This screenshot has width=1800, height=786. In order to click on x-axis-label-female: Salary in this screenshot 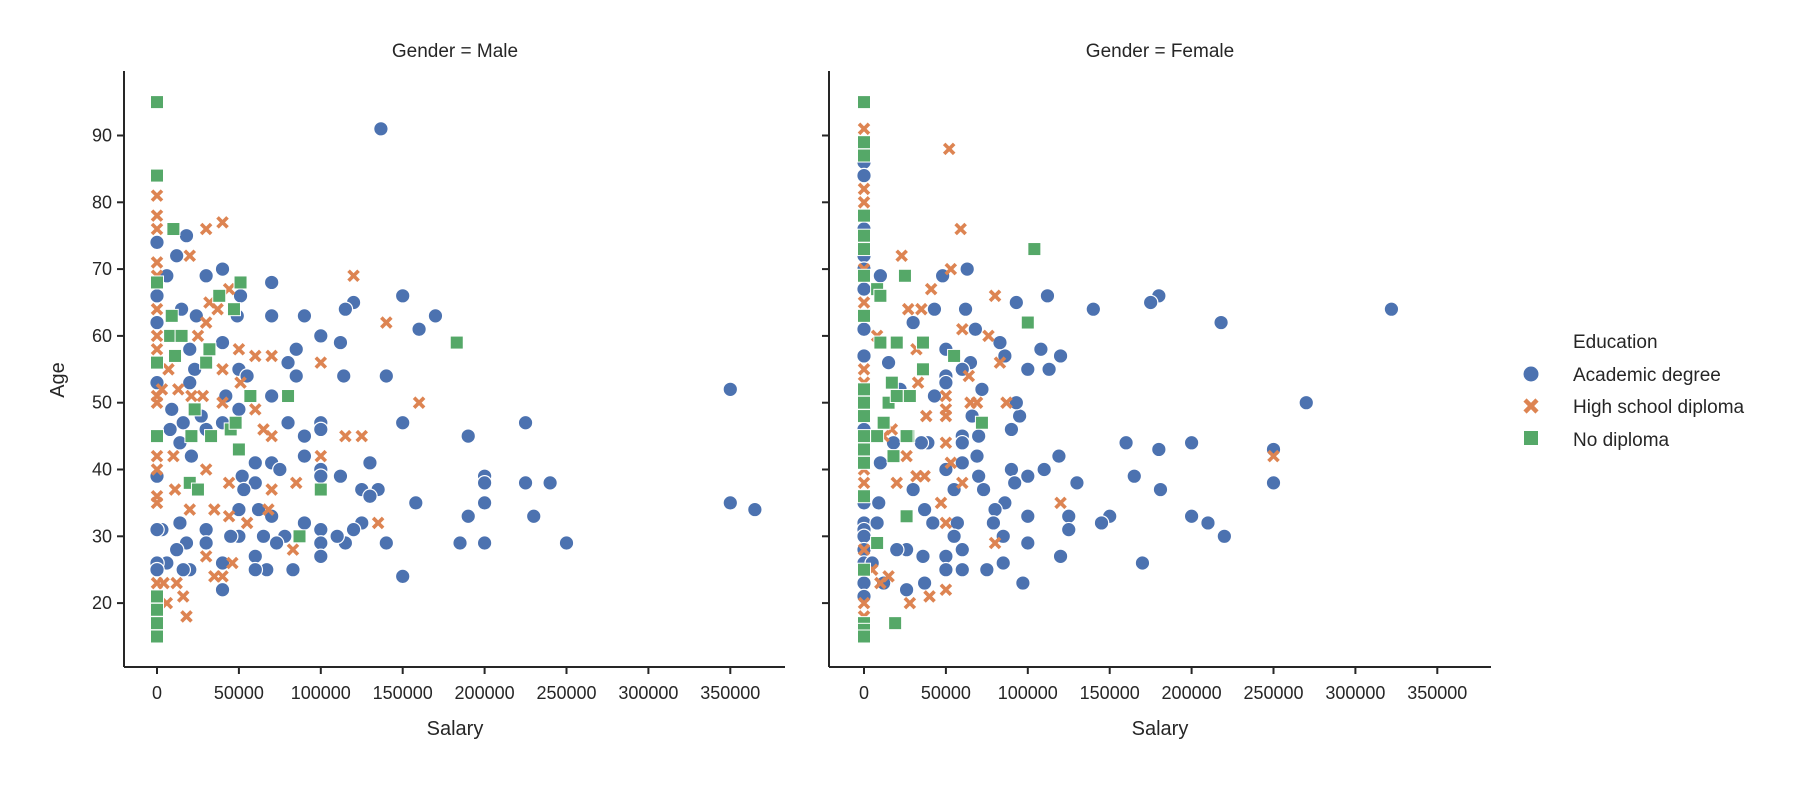, I will do `click(1160, 729)`.